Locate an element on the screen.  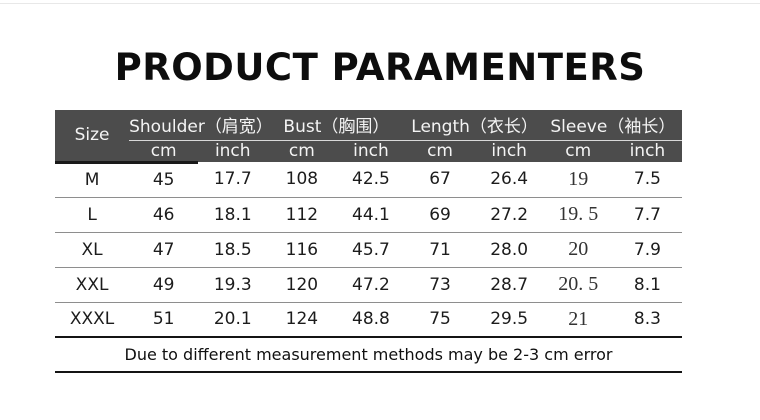
measurement-cell: 20. 5 is located at coordinates (578, 285).